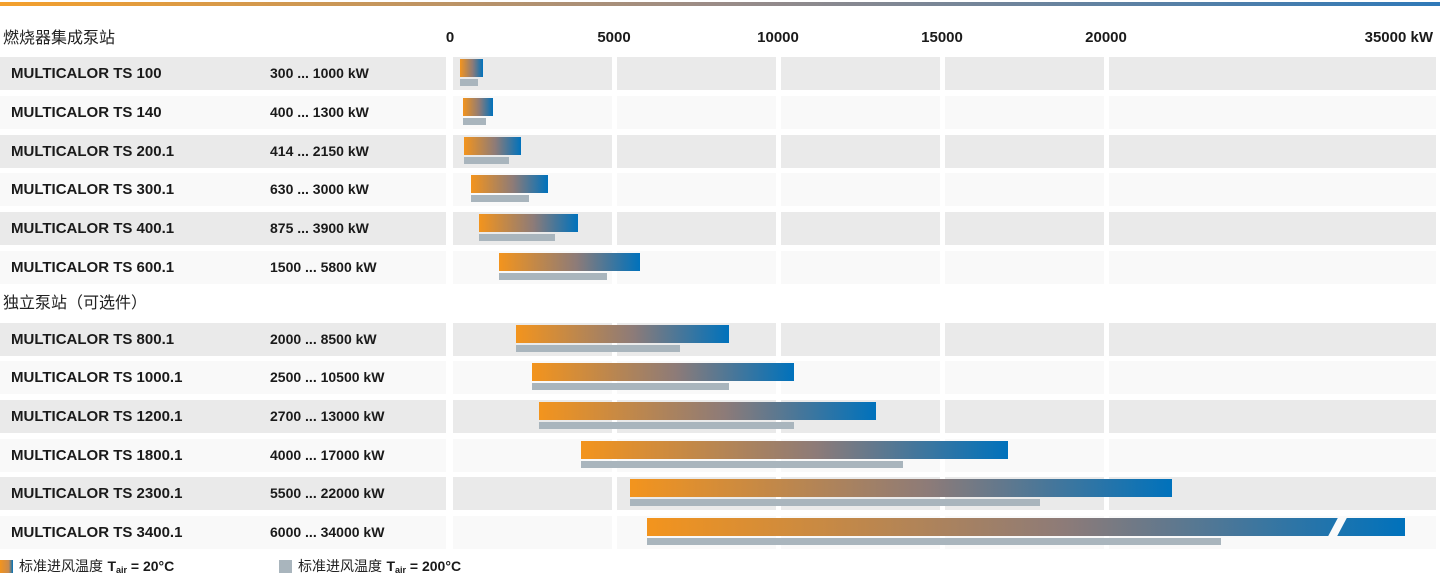 This screenshot has width=1440, height=578. What do you see at coordinates (319, 151) in the screenshot?
I see `power-range-label: 414 ... 2150 kW` at bounding box center [319, 151].